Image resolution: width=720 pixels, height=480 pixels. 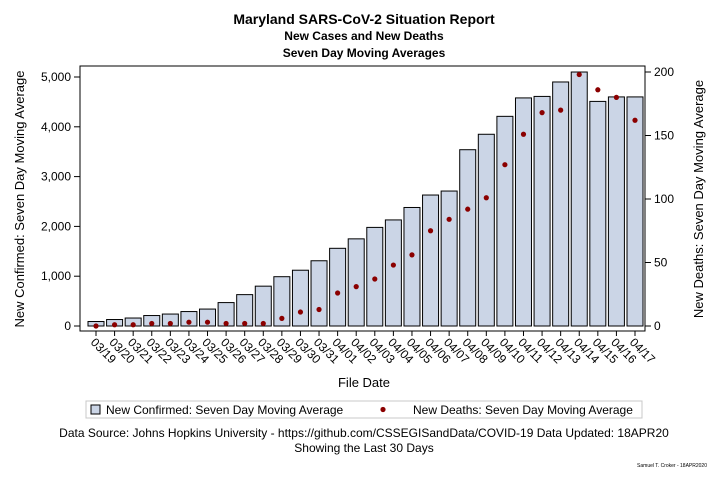 I want to click on left-tick-label: 5,000, so click(x=56, y=77).